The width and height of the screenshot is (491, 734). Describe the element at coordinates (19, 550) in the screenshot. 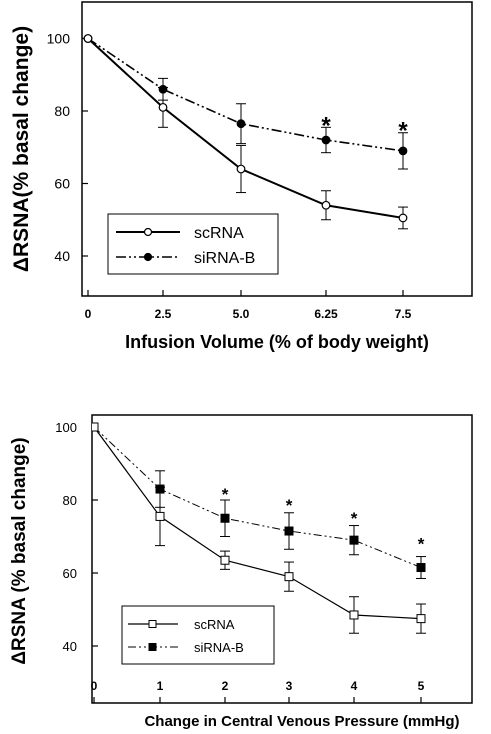

I see `y-axis-label: ΔRSNA (% basal change)` at that location.